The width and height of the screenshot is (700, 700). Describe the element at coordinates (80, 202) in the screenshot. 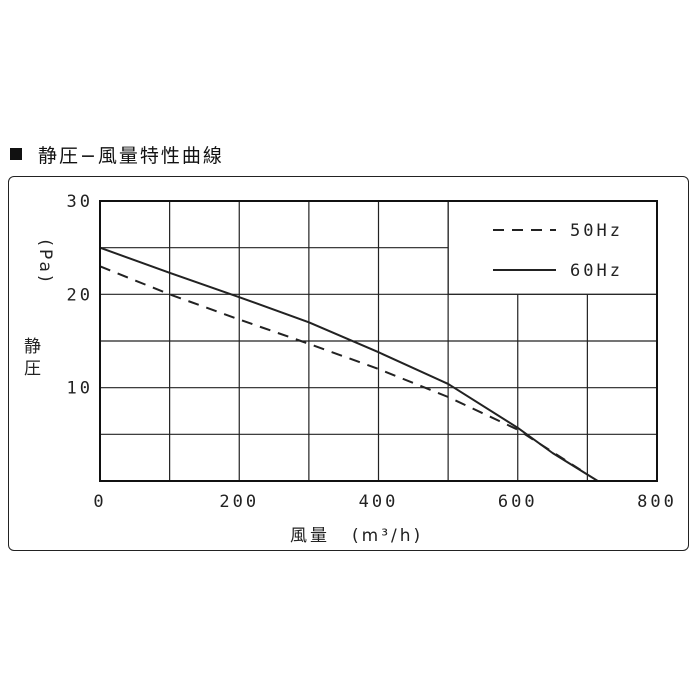

I see `y-tick-label: 30` at that location.